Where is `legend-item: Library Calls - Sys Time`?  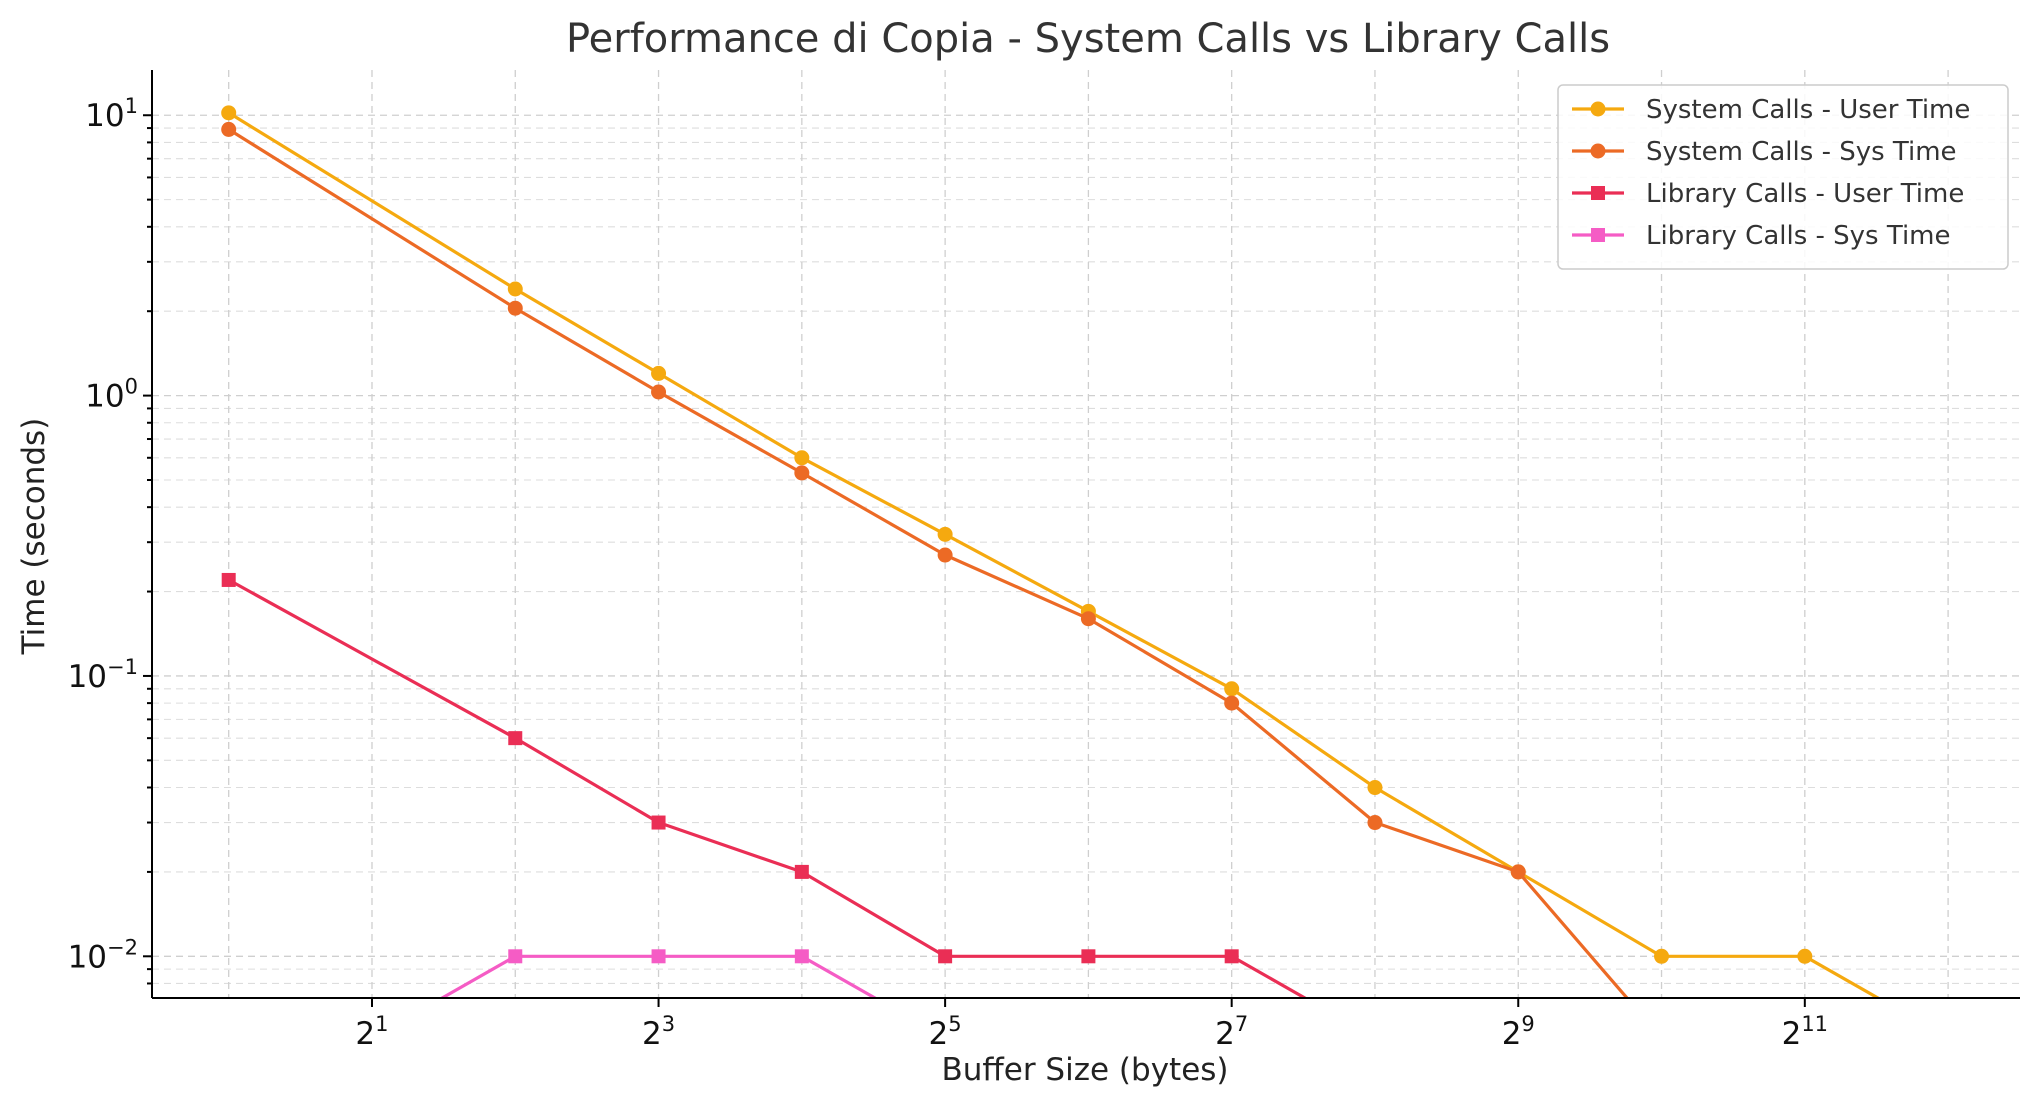
legend-item: Library Calls - Sys Time is located at coordinates (1761, 236).